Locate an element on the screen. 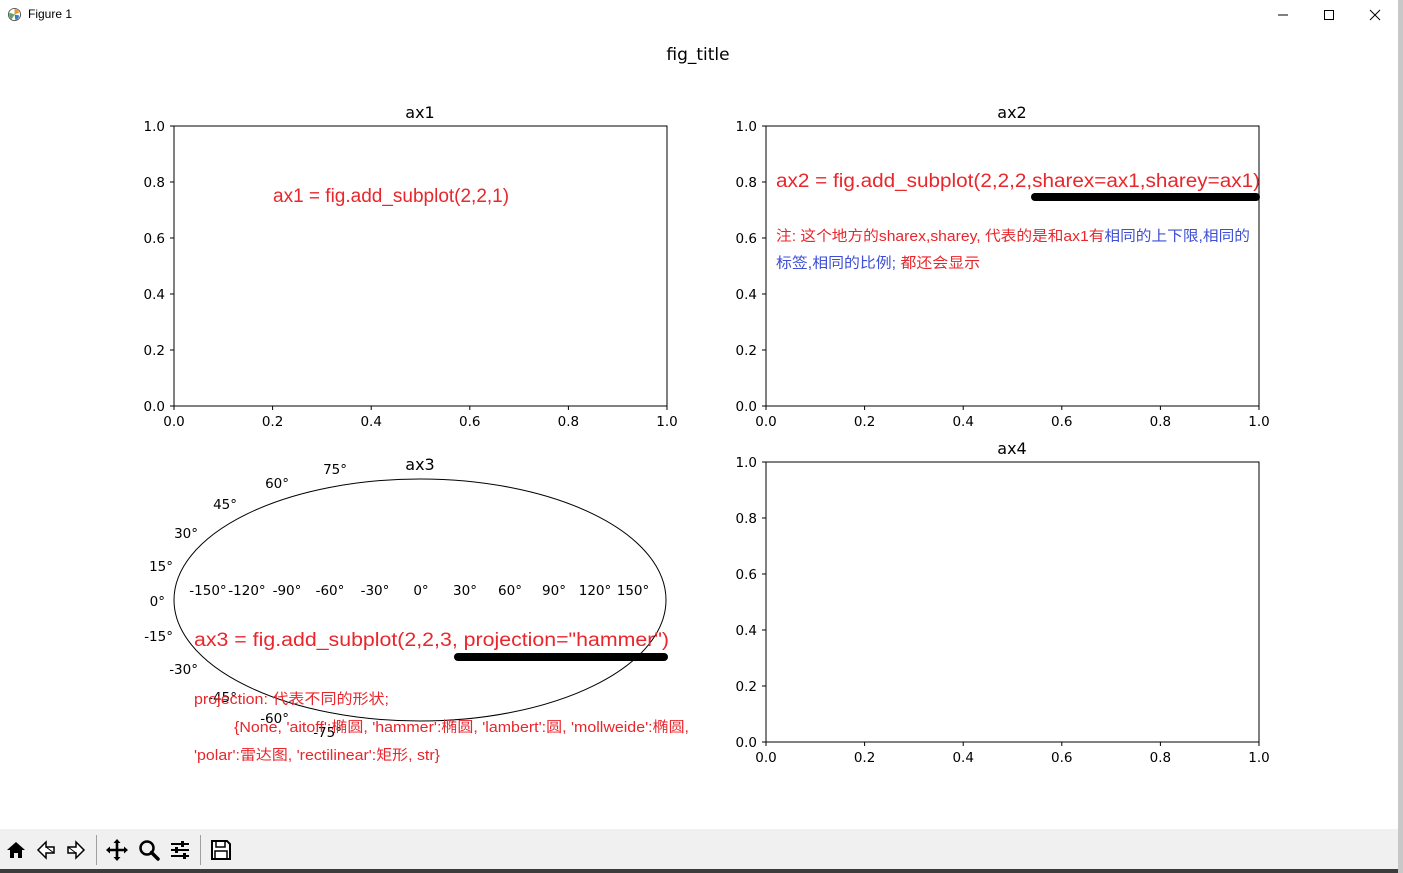 The height and width of the screenshot is (873, 1403). configure-subplots-button is located at coordinates (180, 850).